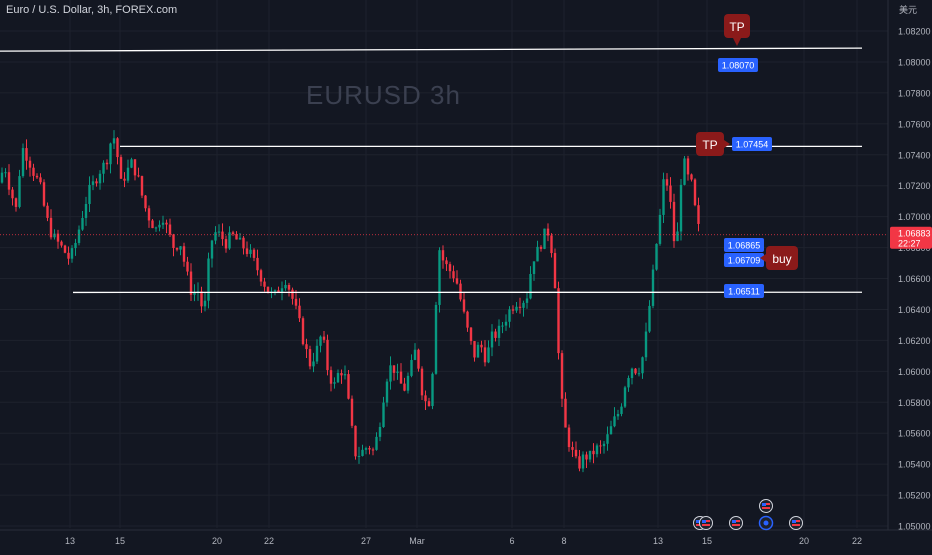 This screenshot has height=555, width=932. Describe the element at coordinates (914, 496) in the screenshot. I see `price-tick-label: 1.05200` at that location.